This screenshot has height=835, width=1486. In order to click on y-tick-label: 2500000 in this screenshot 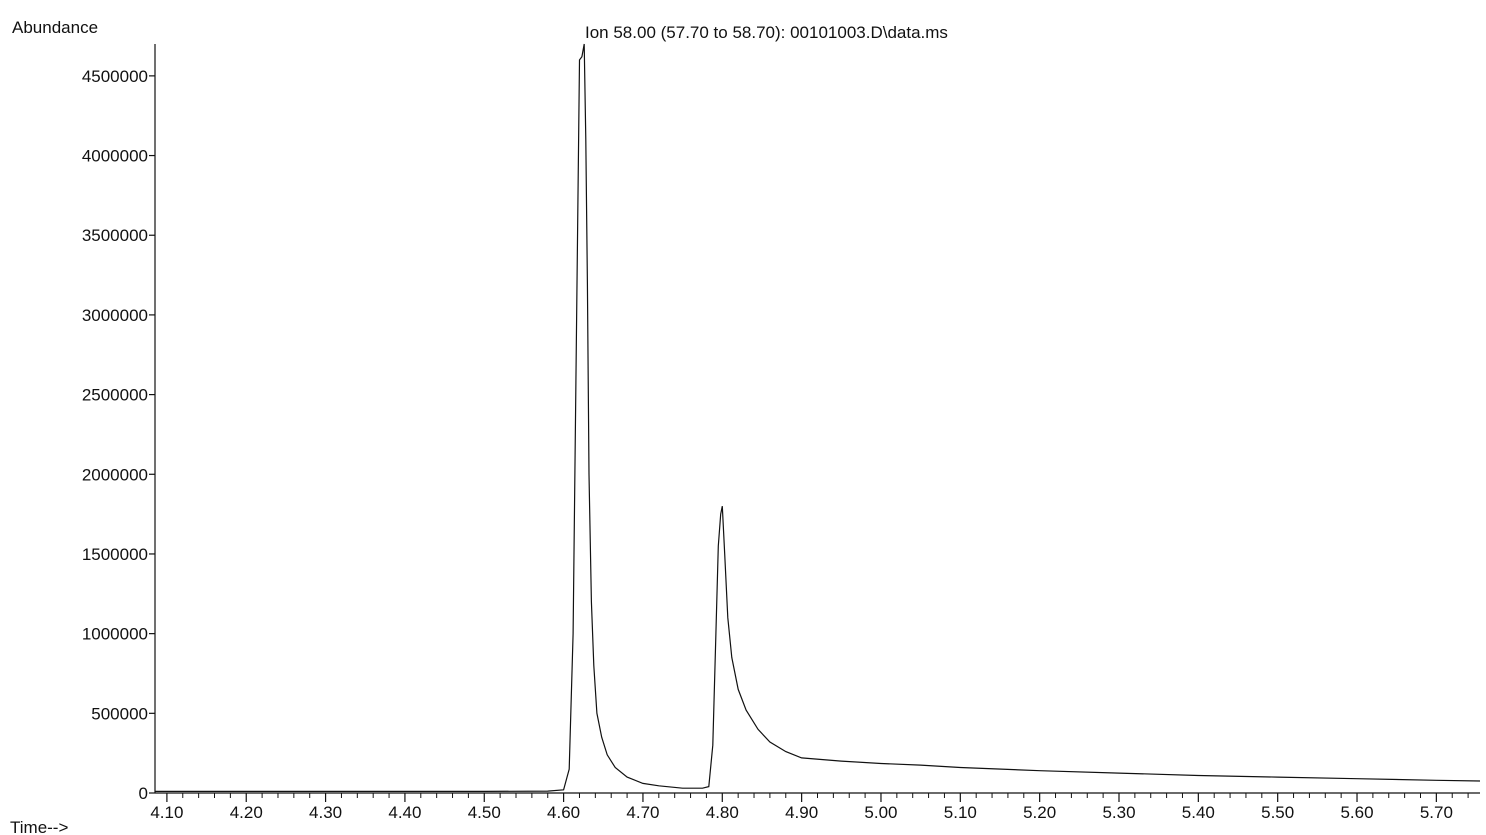, I will do `click(115, 395)`.